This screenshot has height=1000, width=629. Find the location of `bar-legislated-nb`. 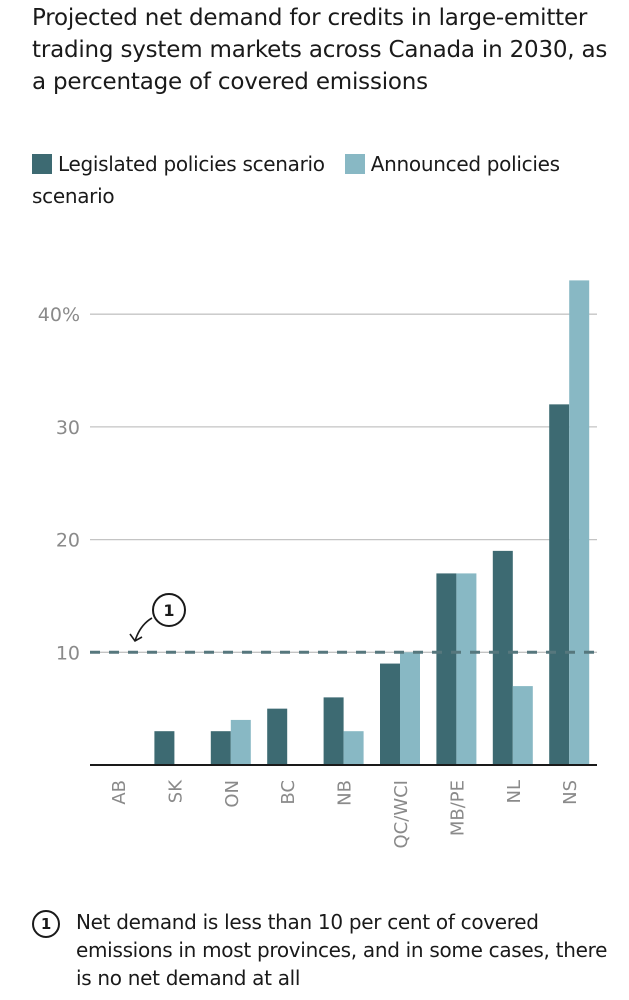

bar-legislated-nb is located at coordinates (333, 731).